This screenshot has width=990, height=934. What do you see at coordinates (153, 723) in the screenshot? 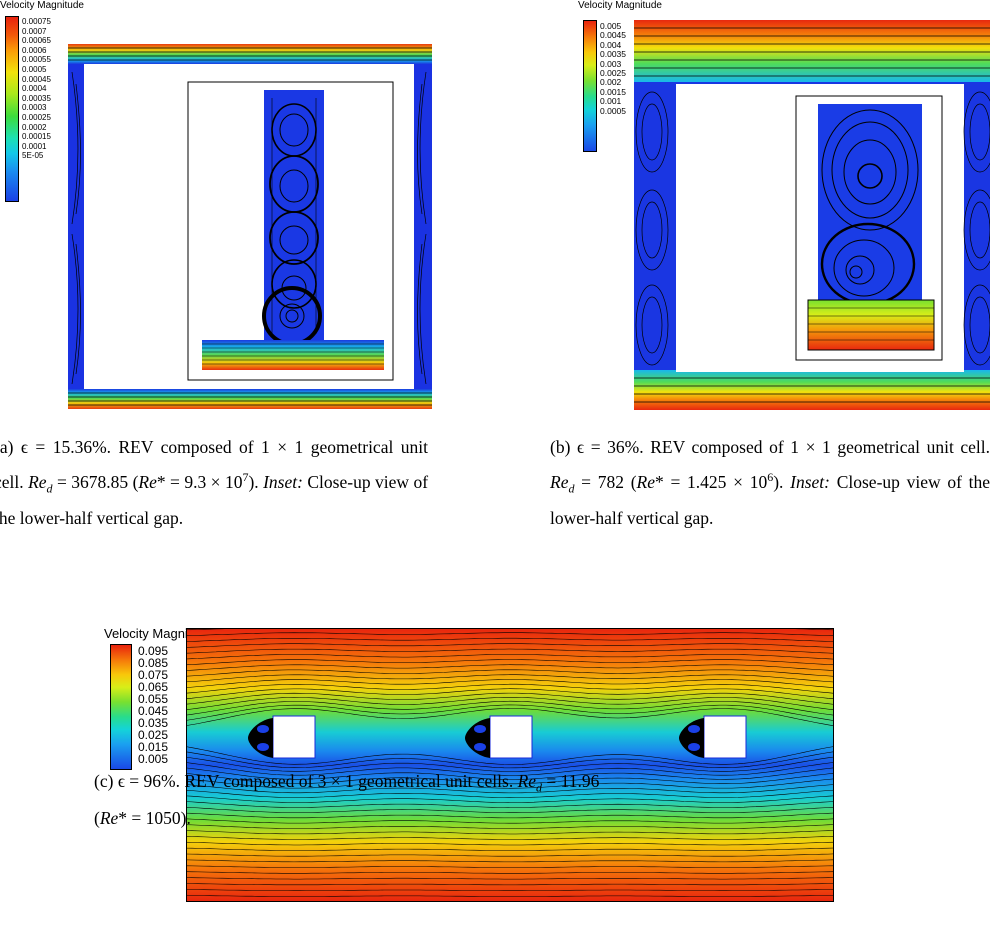
I see `colorbar-tick-label: 0.035` at bounding box center [153, 723].